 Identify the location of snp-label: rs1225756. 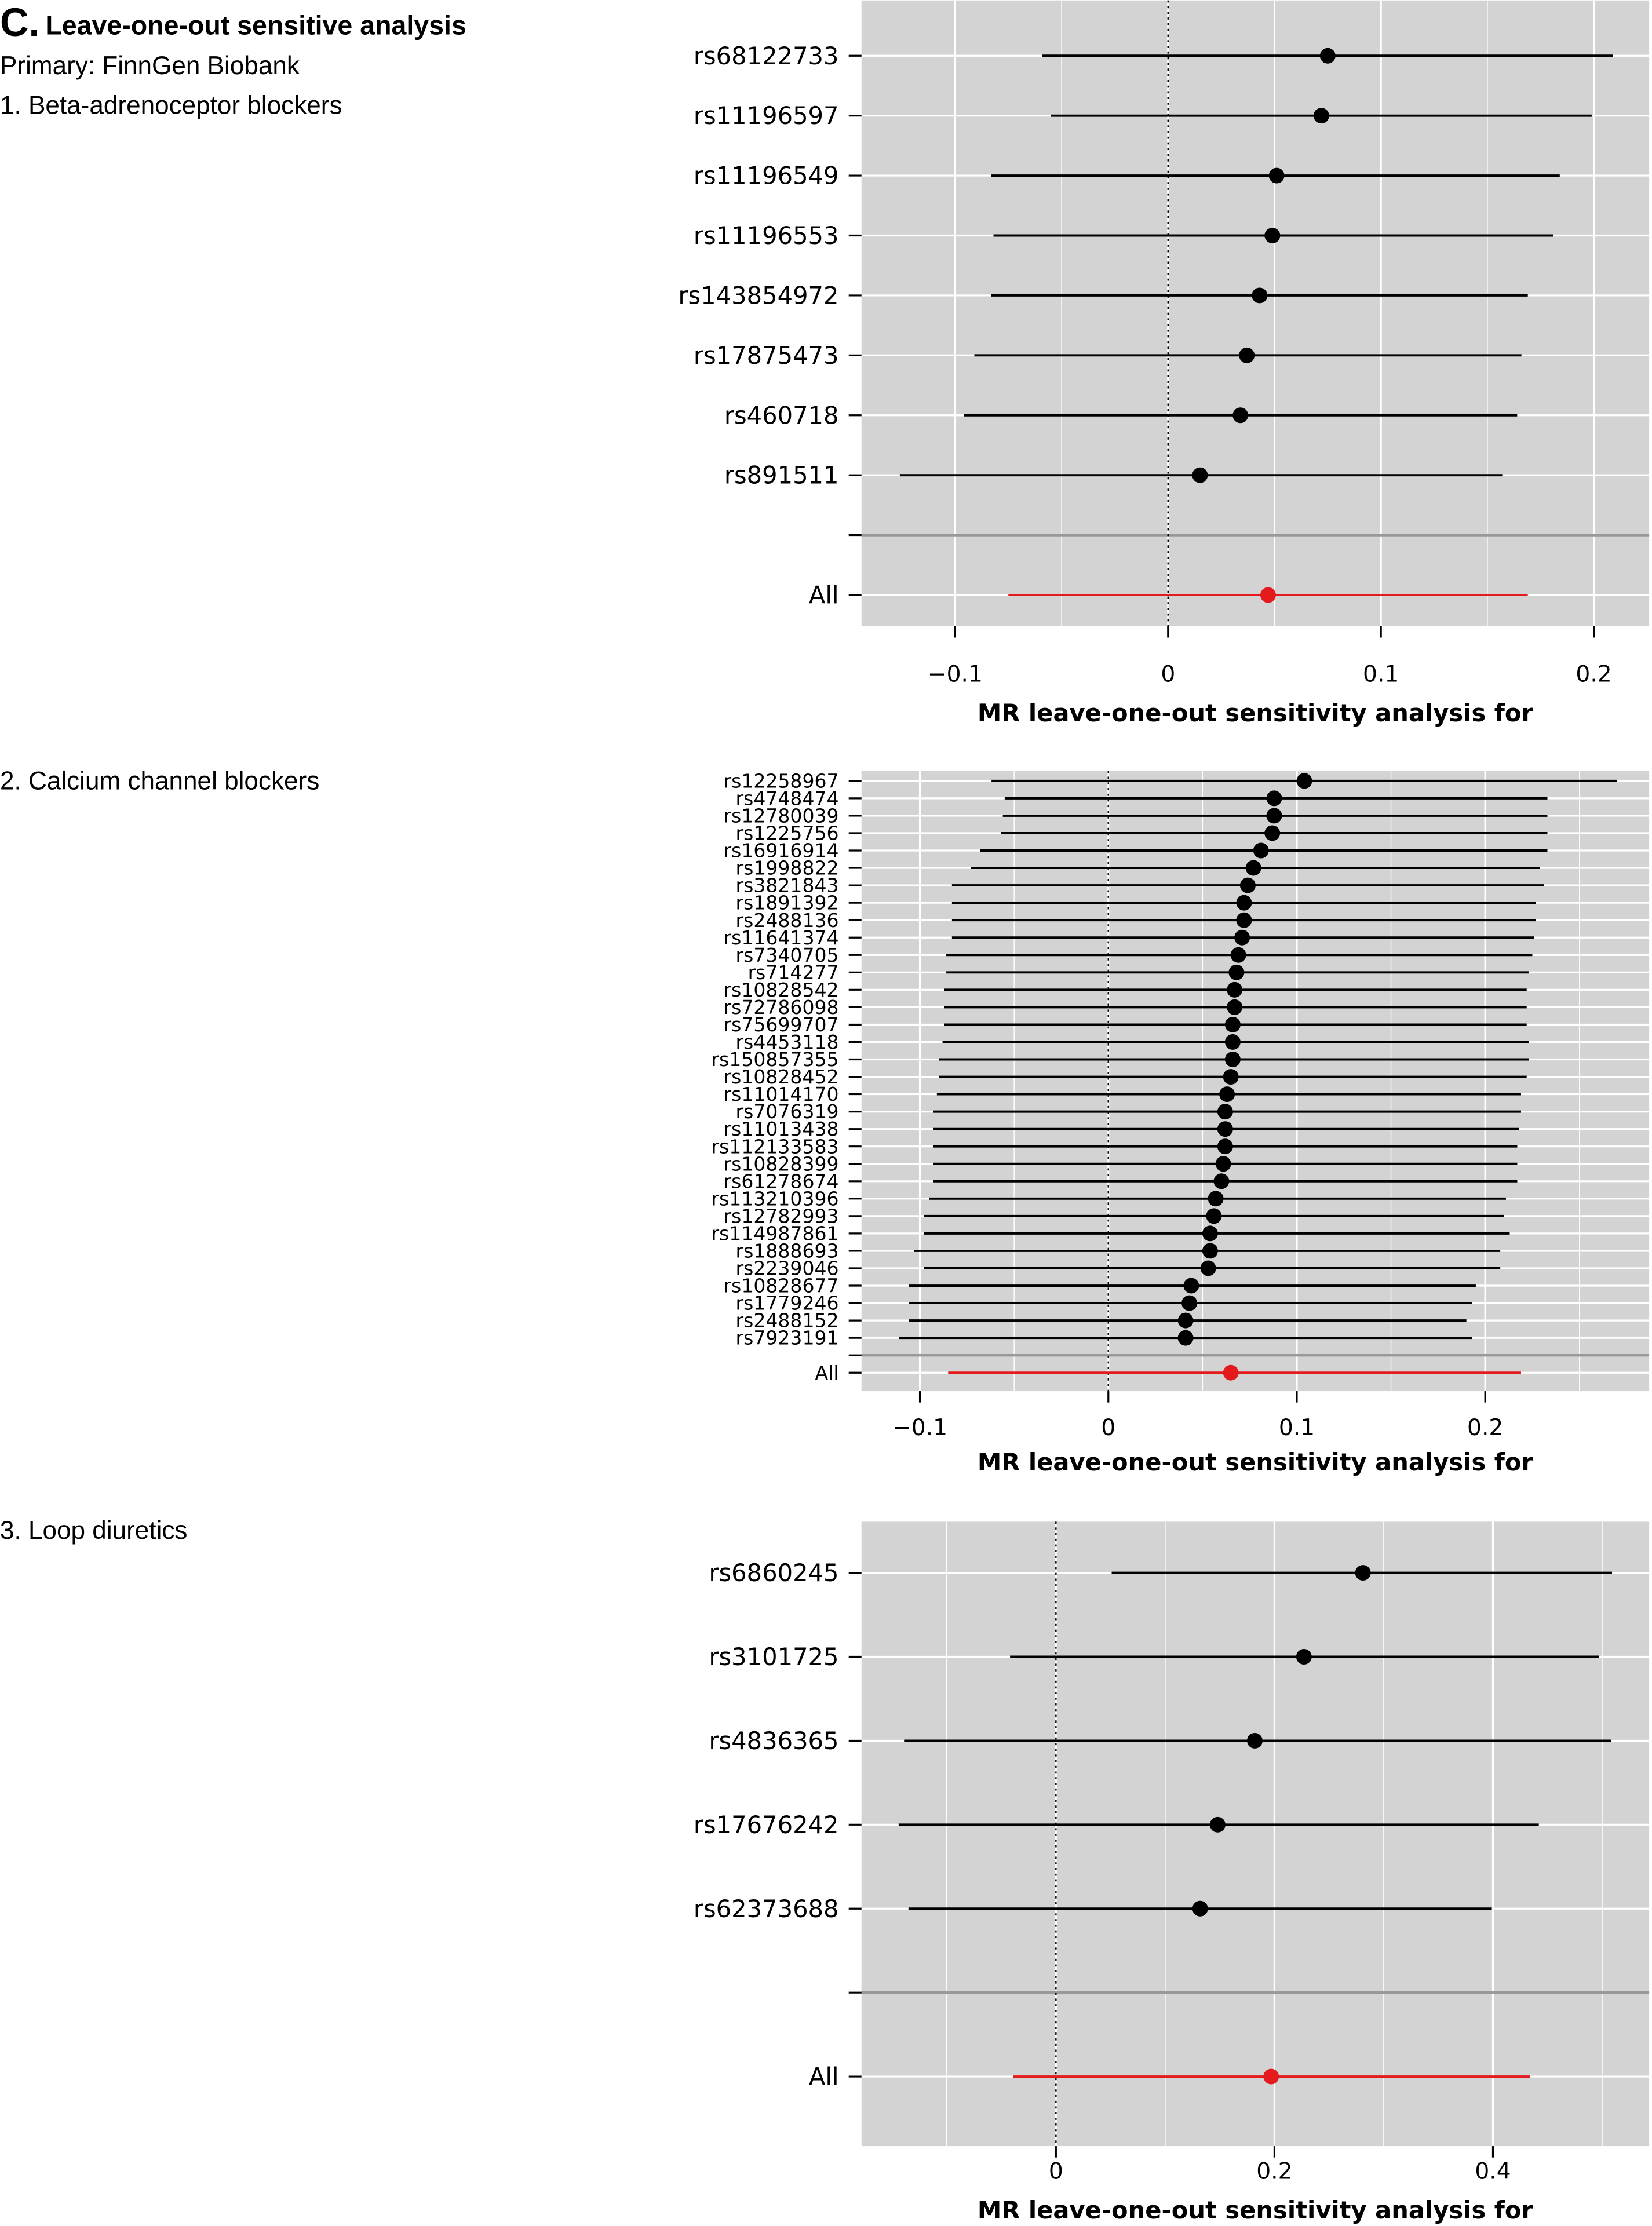
(787, 833).